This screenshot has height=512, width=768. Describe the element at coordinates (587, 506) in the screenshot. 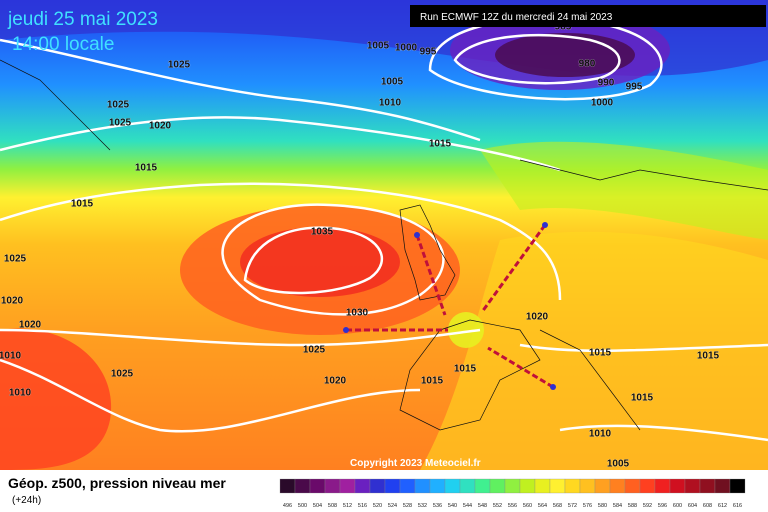

I see `scale-label: 576` at that location.